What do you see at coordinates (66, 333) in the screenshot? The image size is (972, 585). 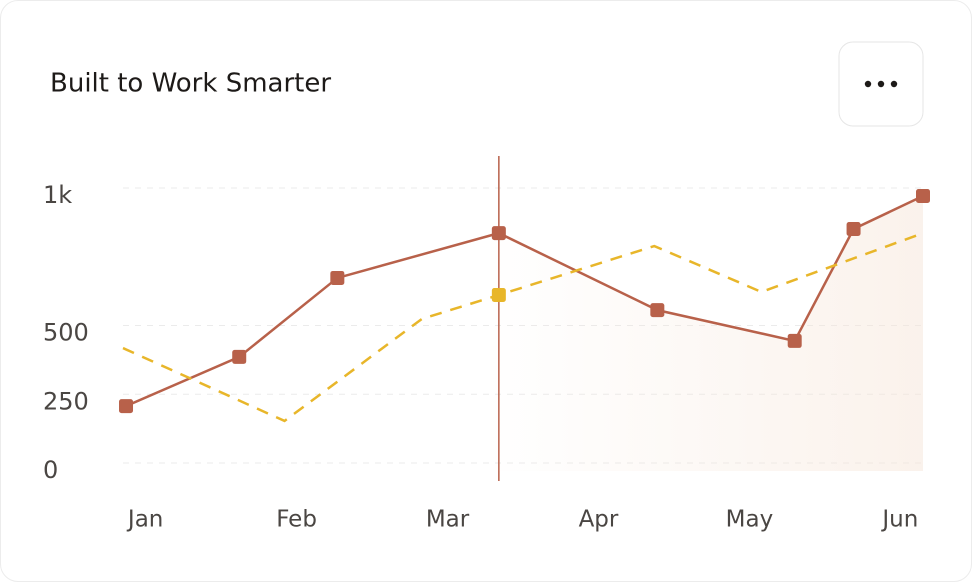 I see `y-tick-label: 500` at bounding box center [66, 333].